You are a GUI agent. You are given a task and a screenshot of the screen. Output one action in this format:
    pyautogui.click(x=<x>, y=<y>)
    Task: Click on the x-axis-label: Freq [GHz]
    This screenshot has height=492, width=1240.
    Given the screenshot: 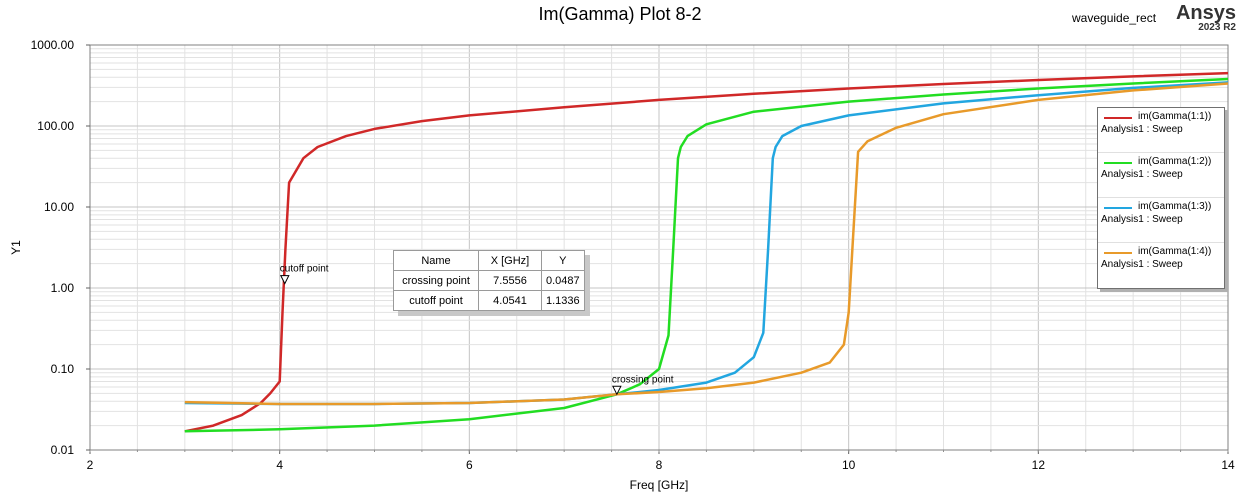 What is the action you would take?
    pyautogui.click(x=659, y=485)
    